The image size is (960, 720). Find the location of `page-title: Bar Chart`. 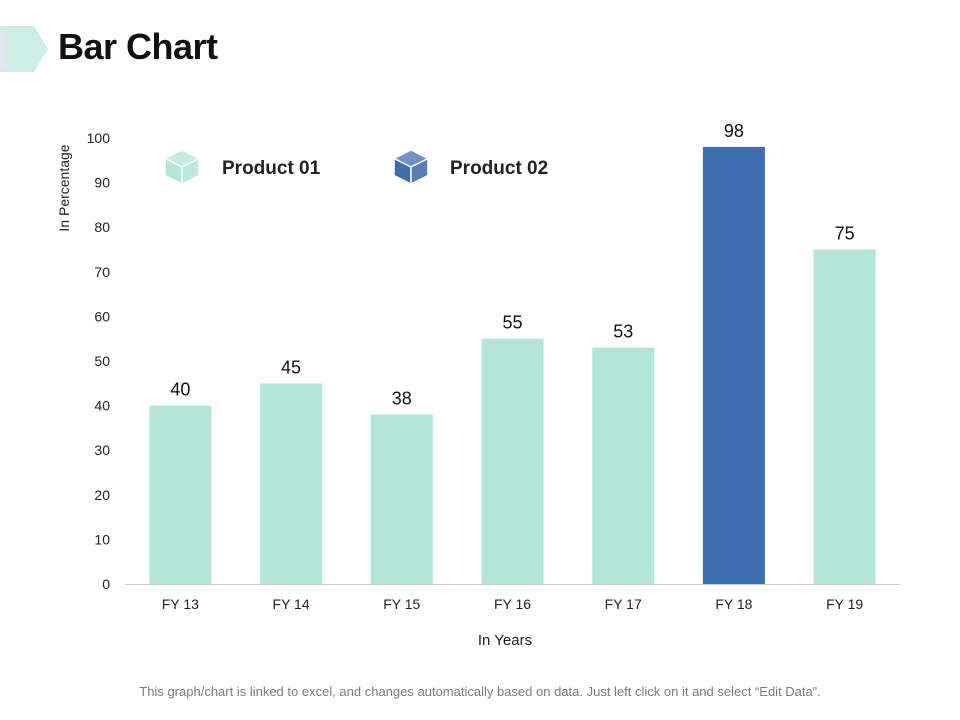

page-title: Bar Chart is located at coordinates (138, 46).